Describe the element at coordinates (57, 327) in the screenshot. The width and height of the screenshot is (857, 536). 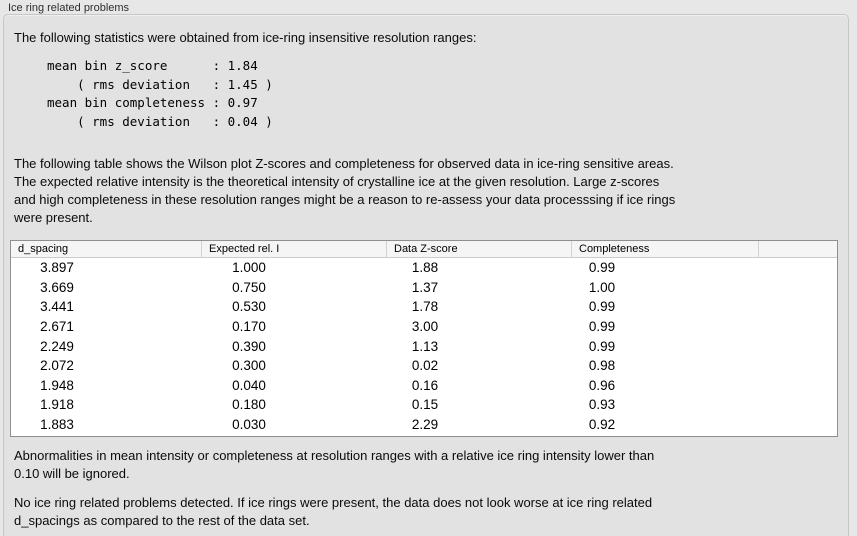
I see `table-cell: 2.671` at that location.